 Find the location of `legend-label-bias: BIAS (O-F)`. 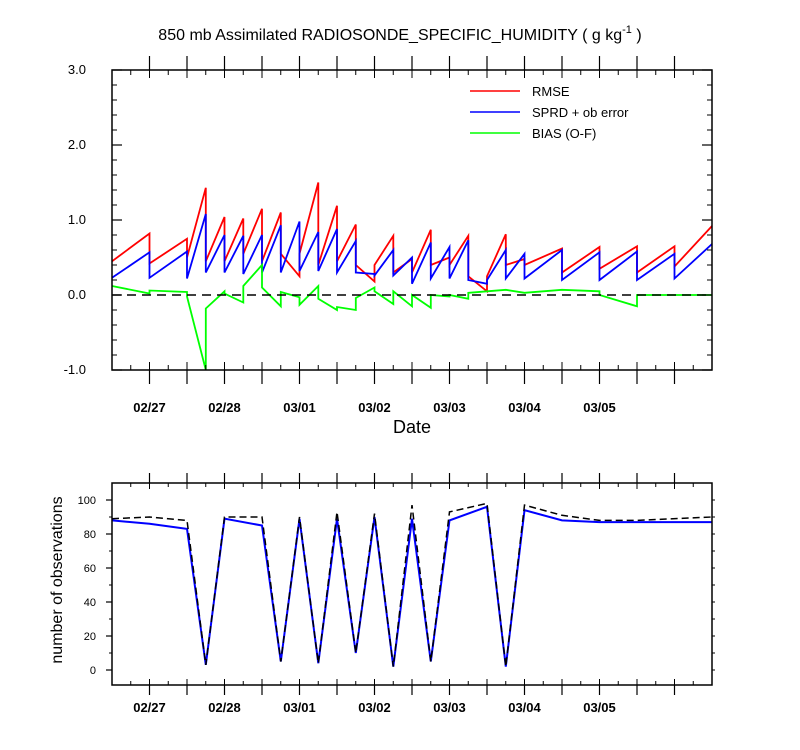

legend-label-bias: BIAS (O-F) is located at coordinates (564, 133).